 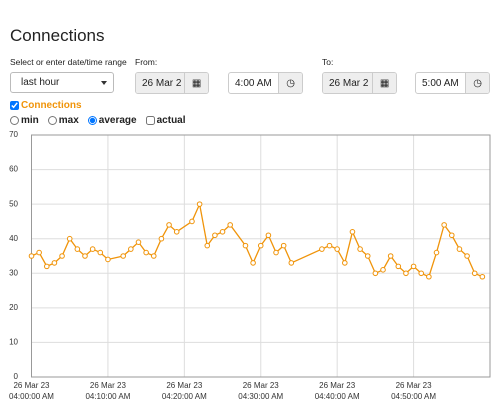 I want to click on option-label: max, so click(x=68, y=120).